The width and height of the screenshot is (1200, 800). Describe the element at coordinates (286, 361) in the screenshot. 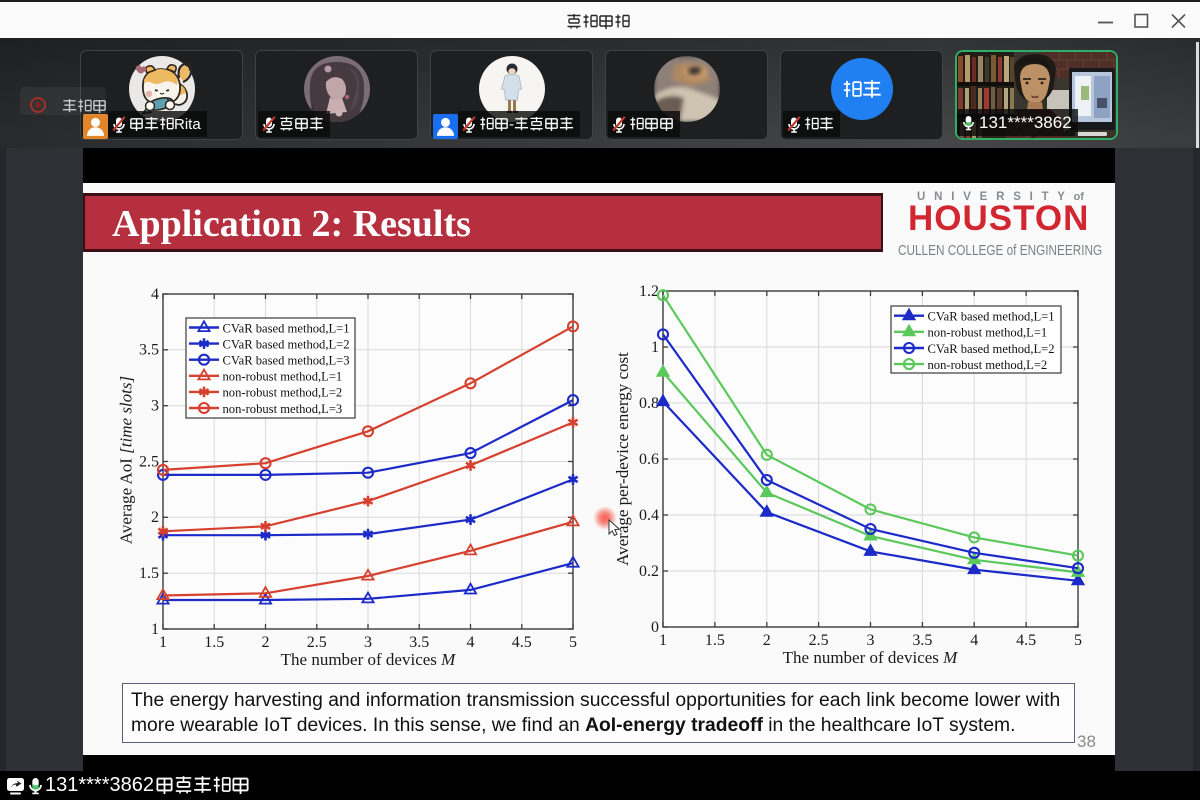

I see `svg-text: CVaR based method,L=3` at that location.